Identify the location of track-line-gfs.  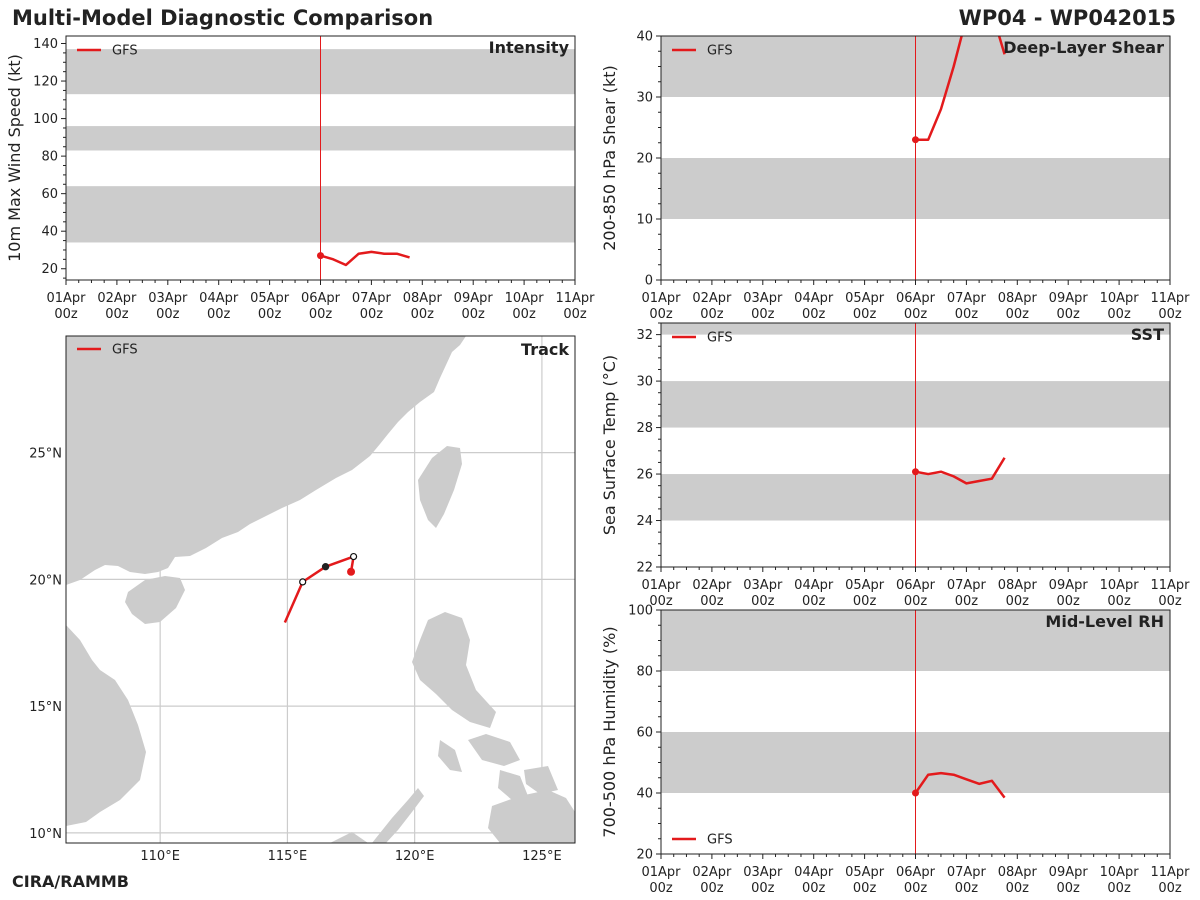
(319, 589).